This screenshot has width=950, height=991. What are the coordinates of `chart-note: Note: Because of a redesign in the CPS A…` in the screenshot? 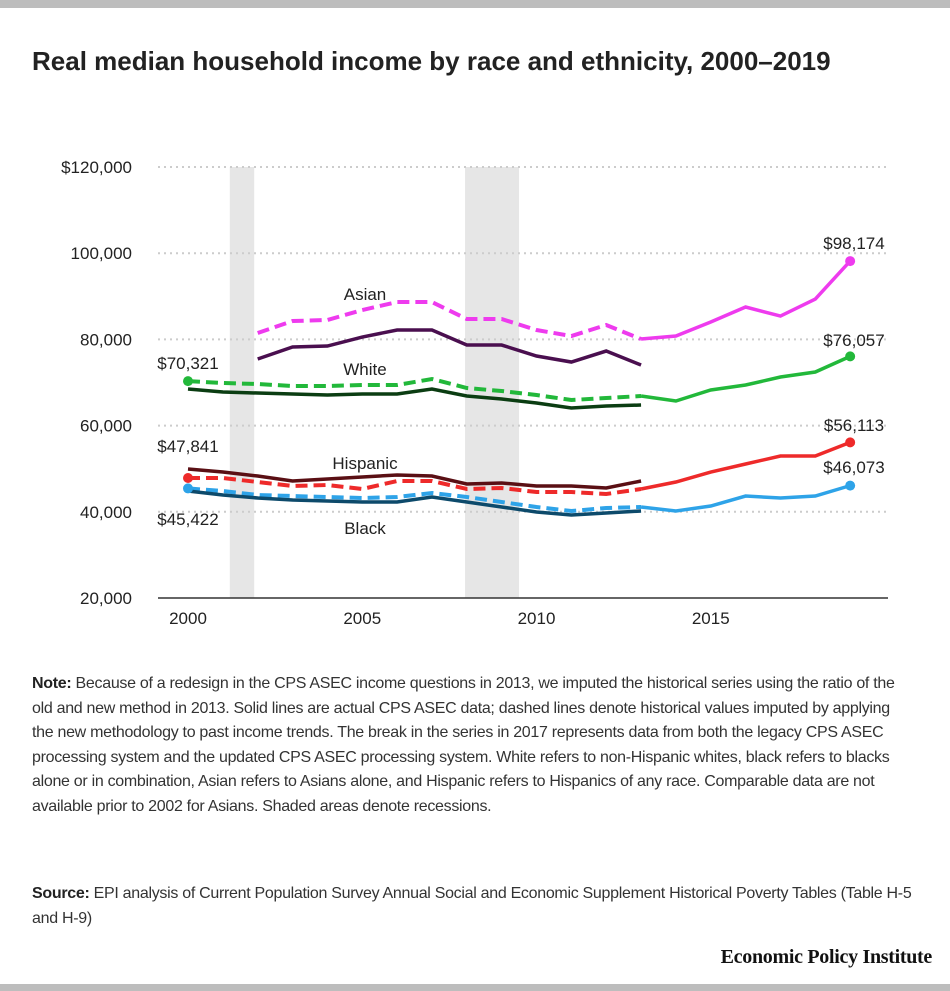 It's located at (472, 745).